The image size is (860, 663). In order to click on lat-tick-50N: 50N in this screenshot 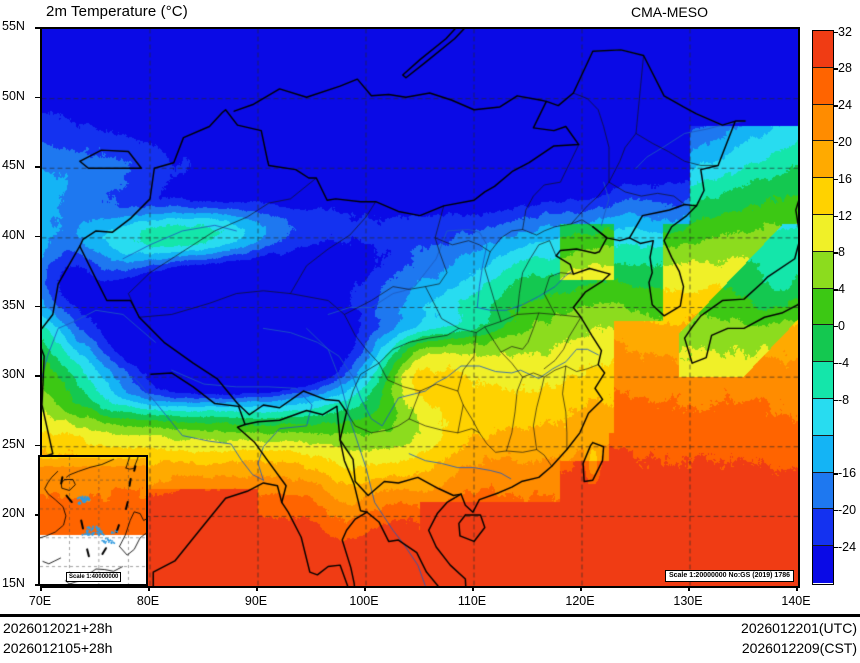, I will do `click(13, 95)`.